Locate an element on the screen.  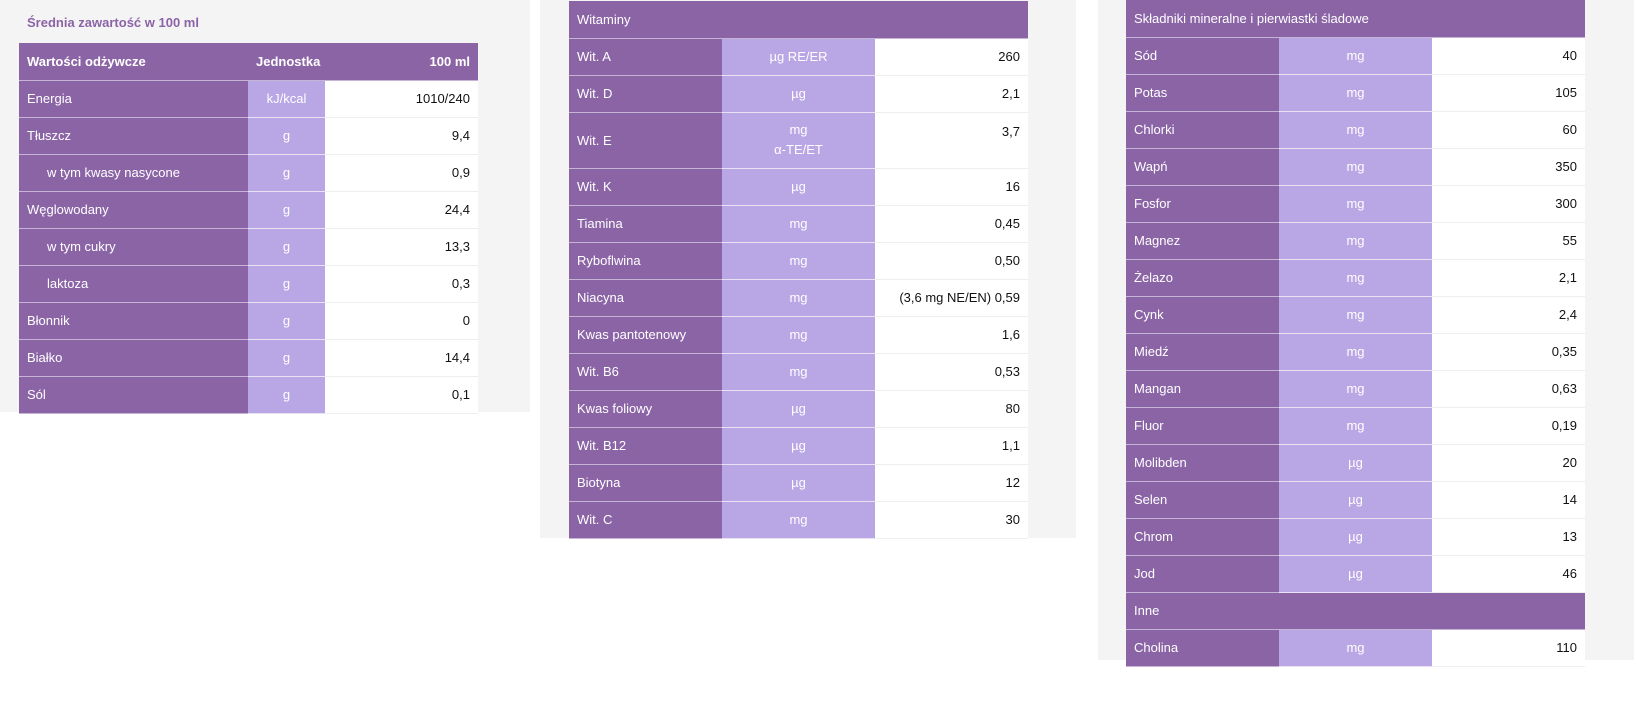
nutrition-row: Węglowodany g 24,4 is located at coordinates (248, 210).